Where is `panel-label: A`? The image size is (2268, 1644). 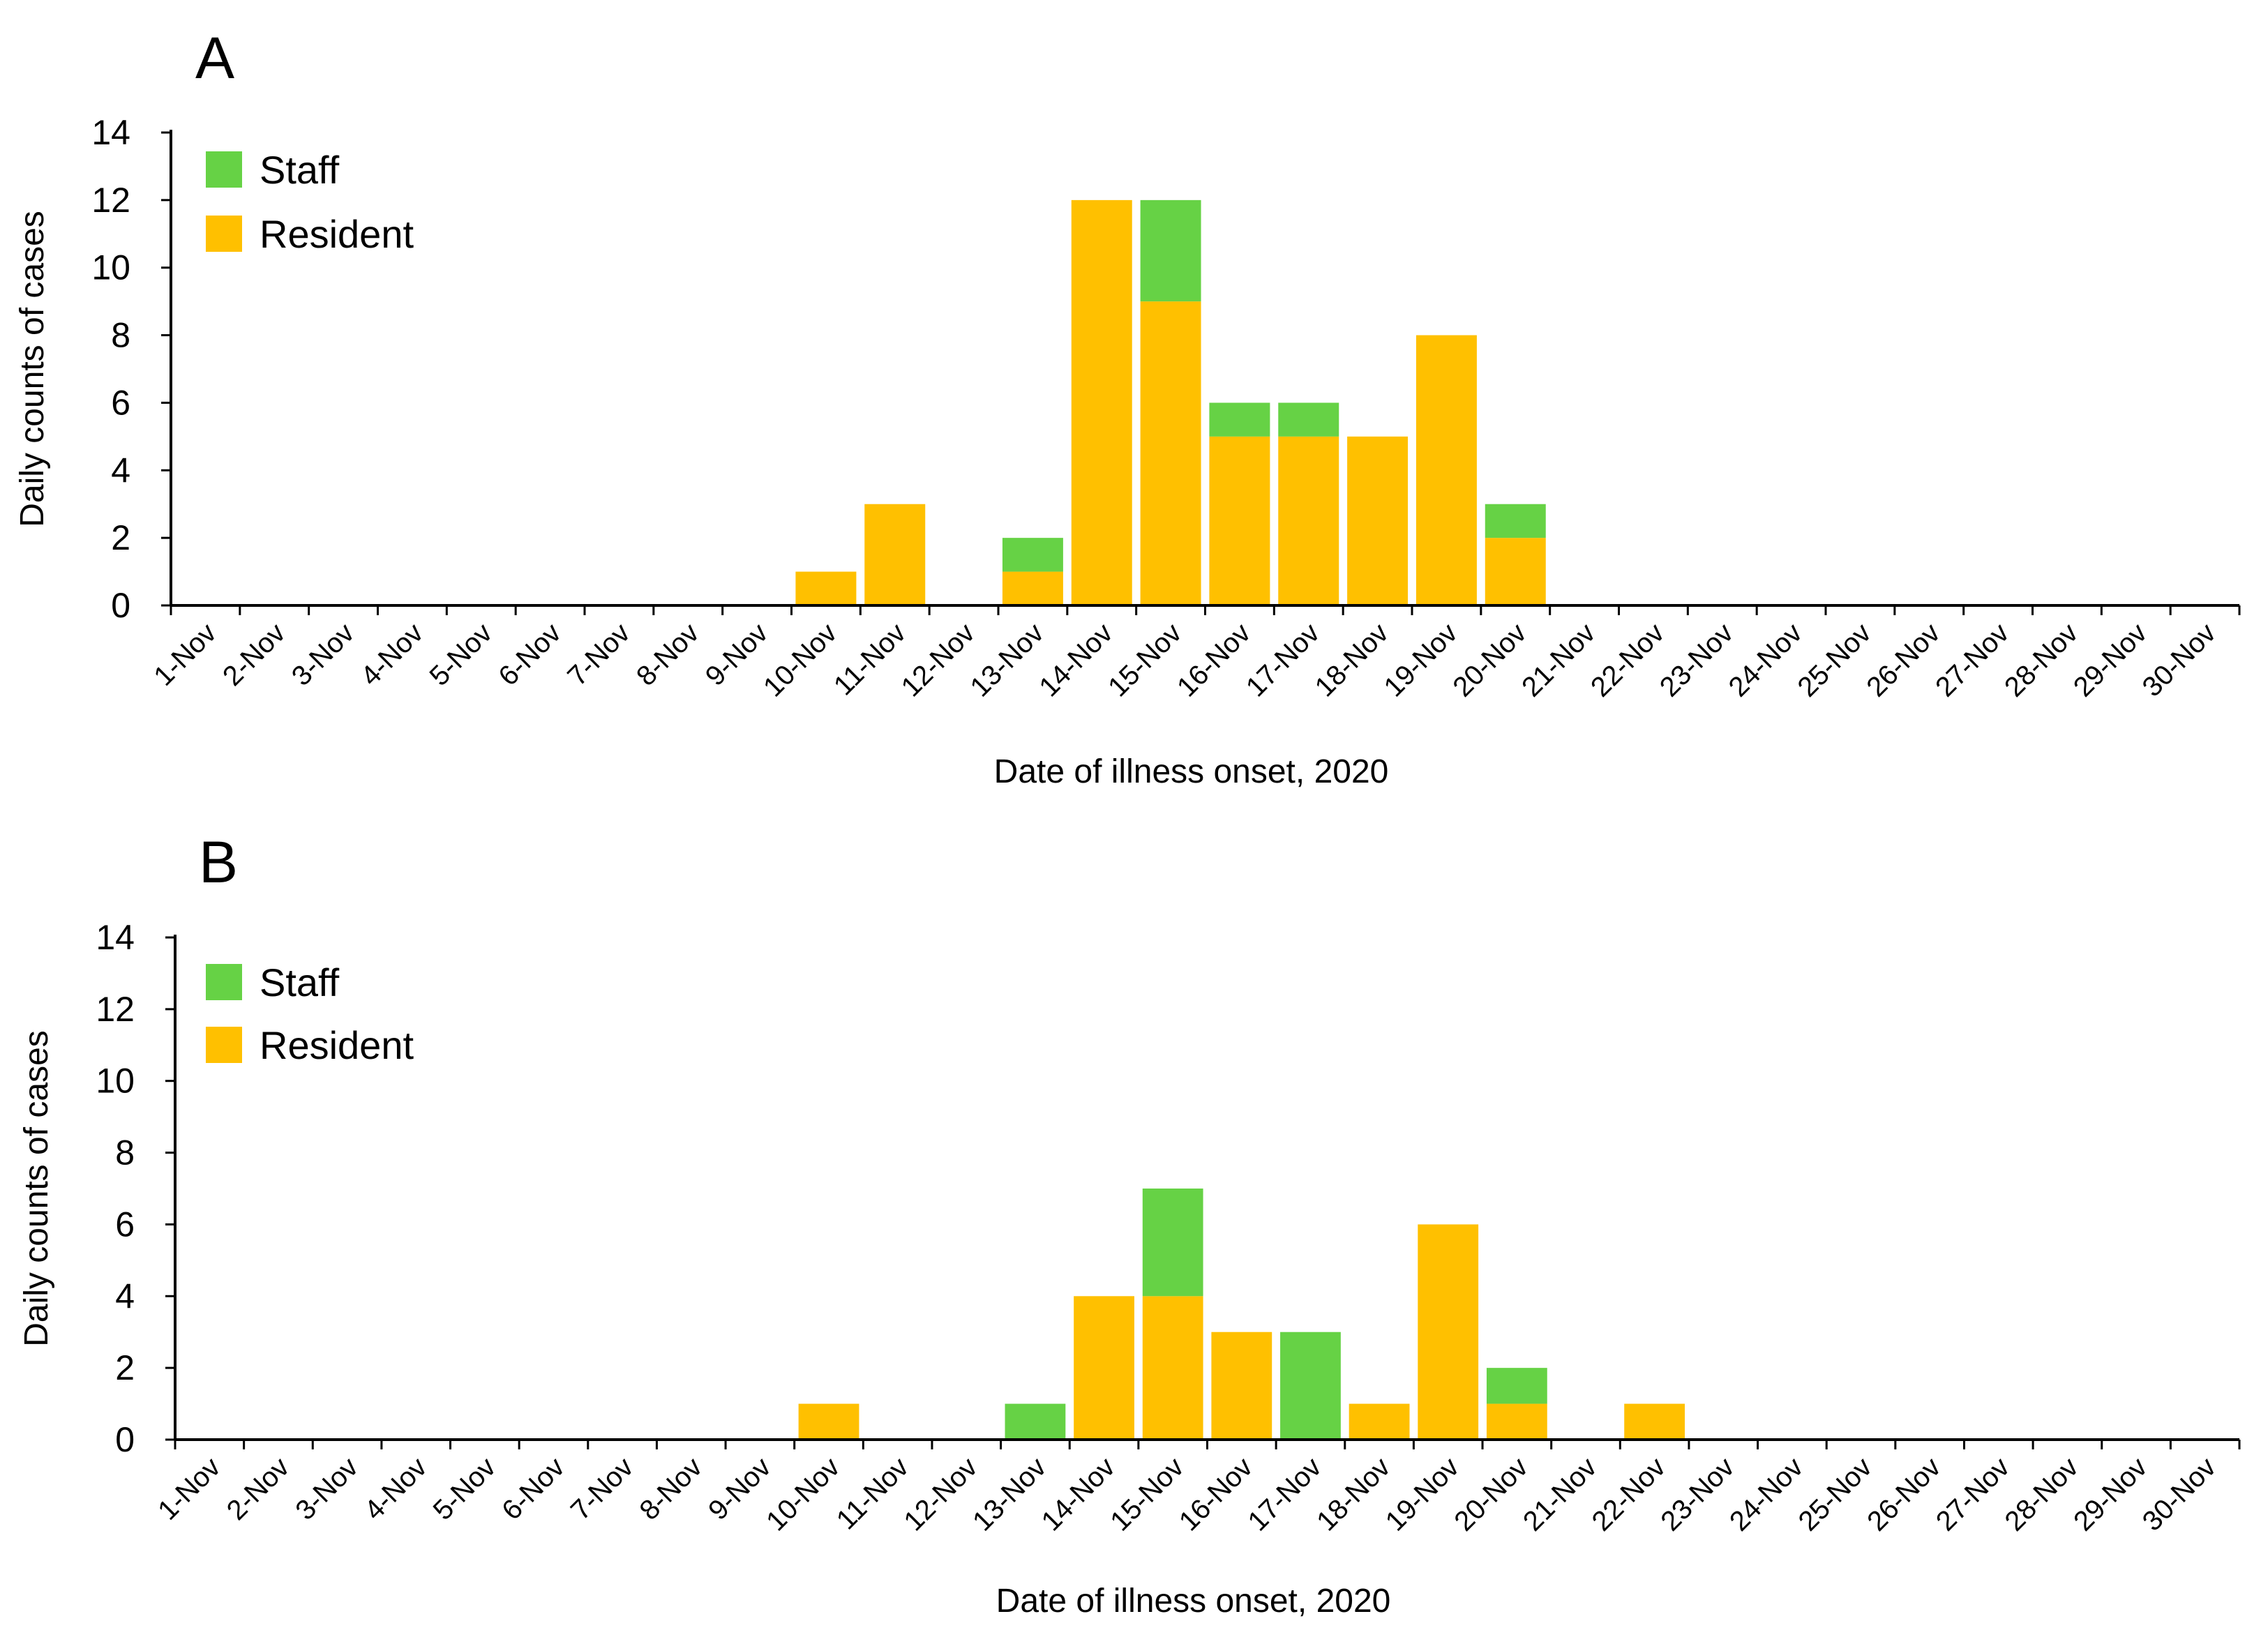
panel-label: A is located at coordinates (214, 58).